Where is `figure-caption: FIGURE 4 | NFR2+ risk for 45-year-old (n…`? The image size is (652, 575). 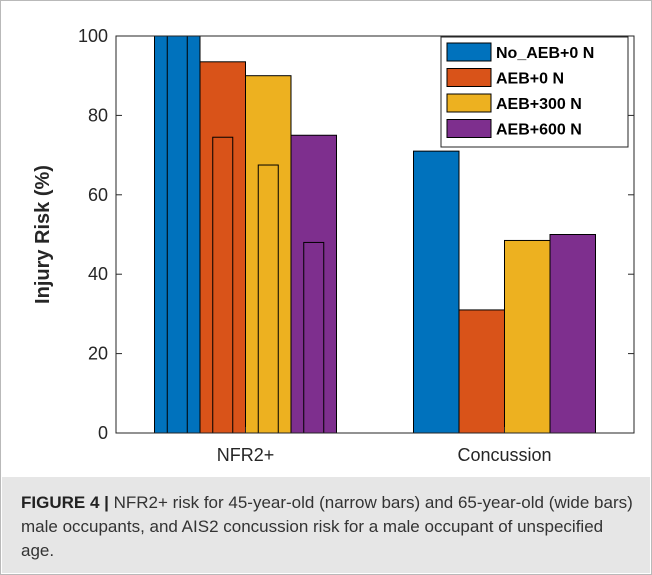 figure-caption: FIGURE 4 | NFR2+ risk for 45-year-old (n… is located at coordinates (327, 527).